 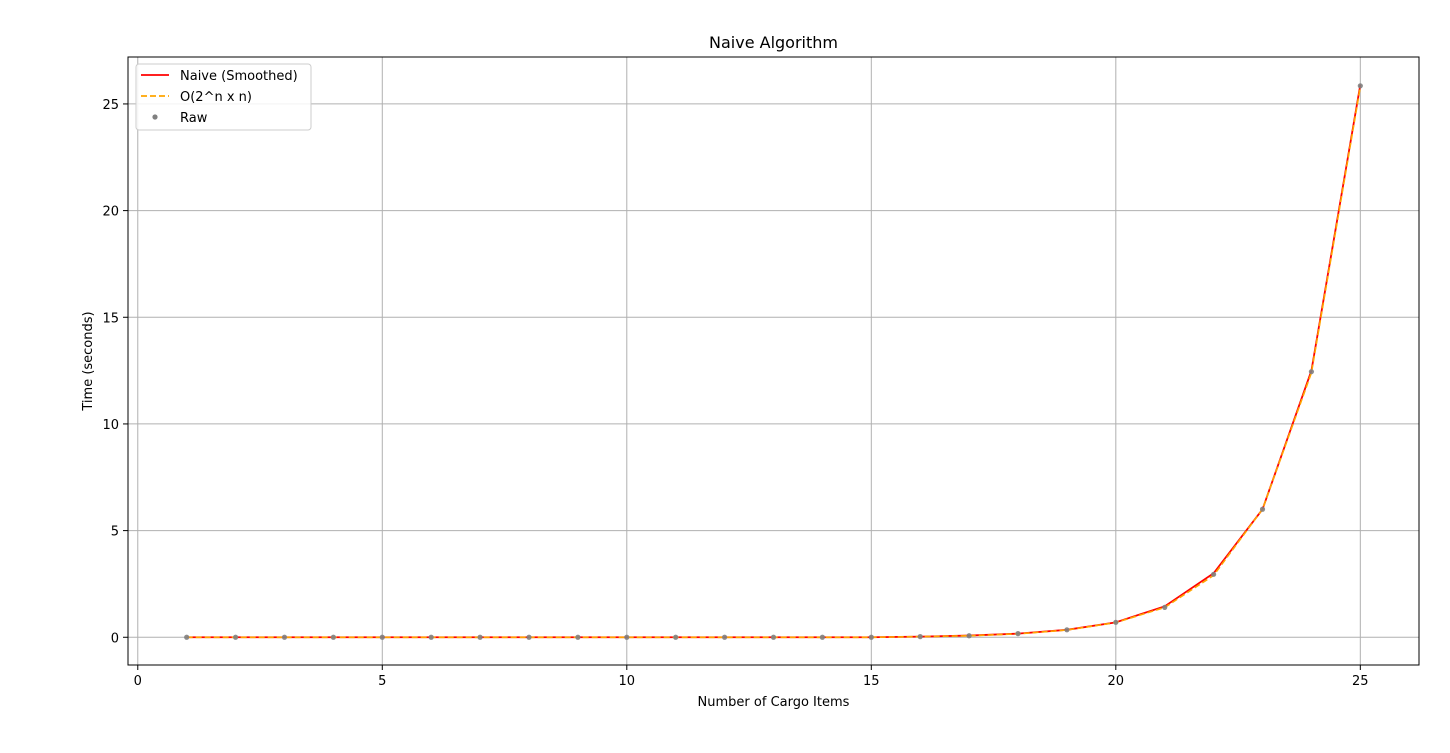 I want to click on y-tick-label: 0, so click(x=115, y=638).